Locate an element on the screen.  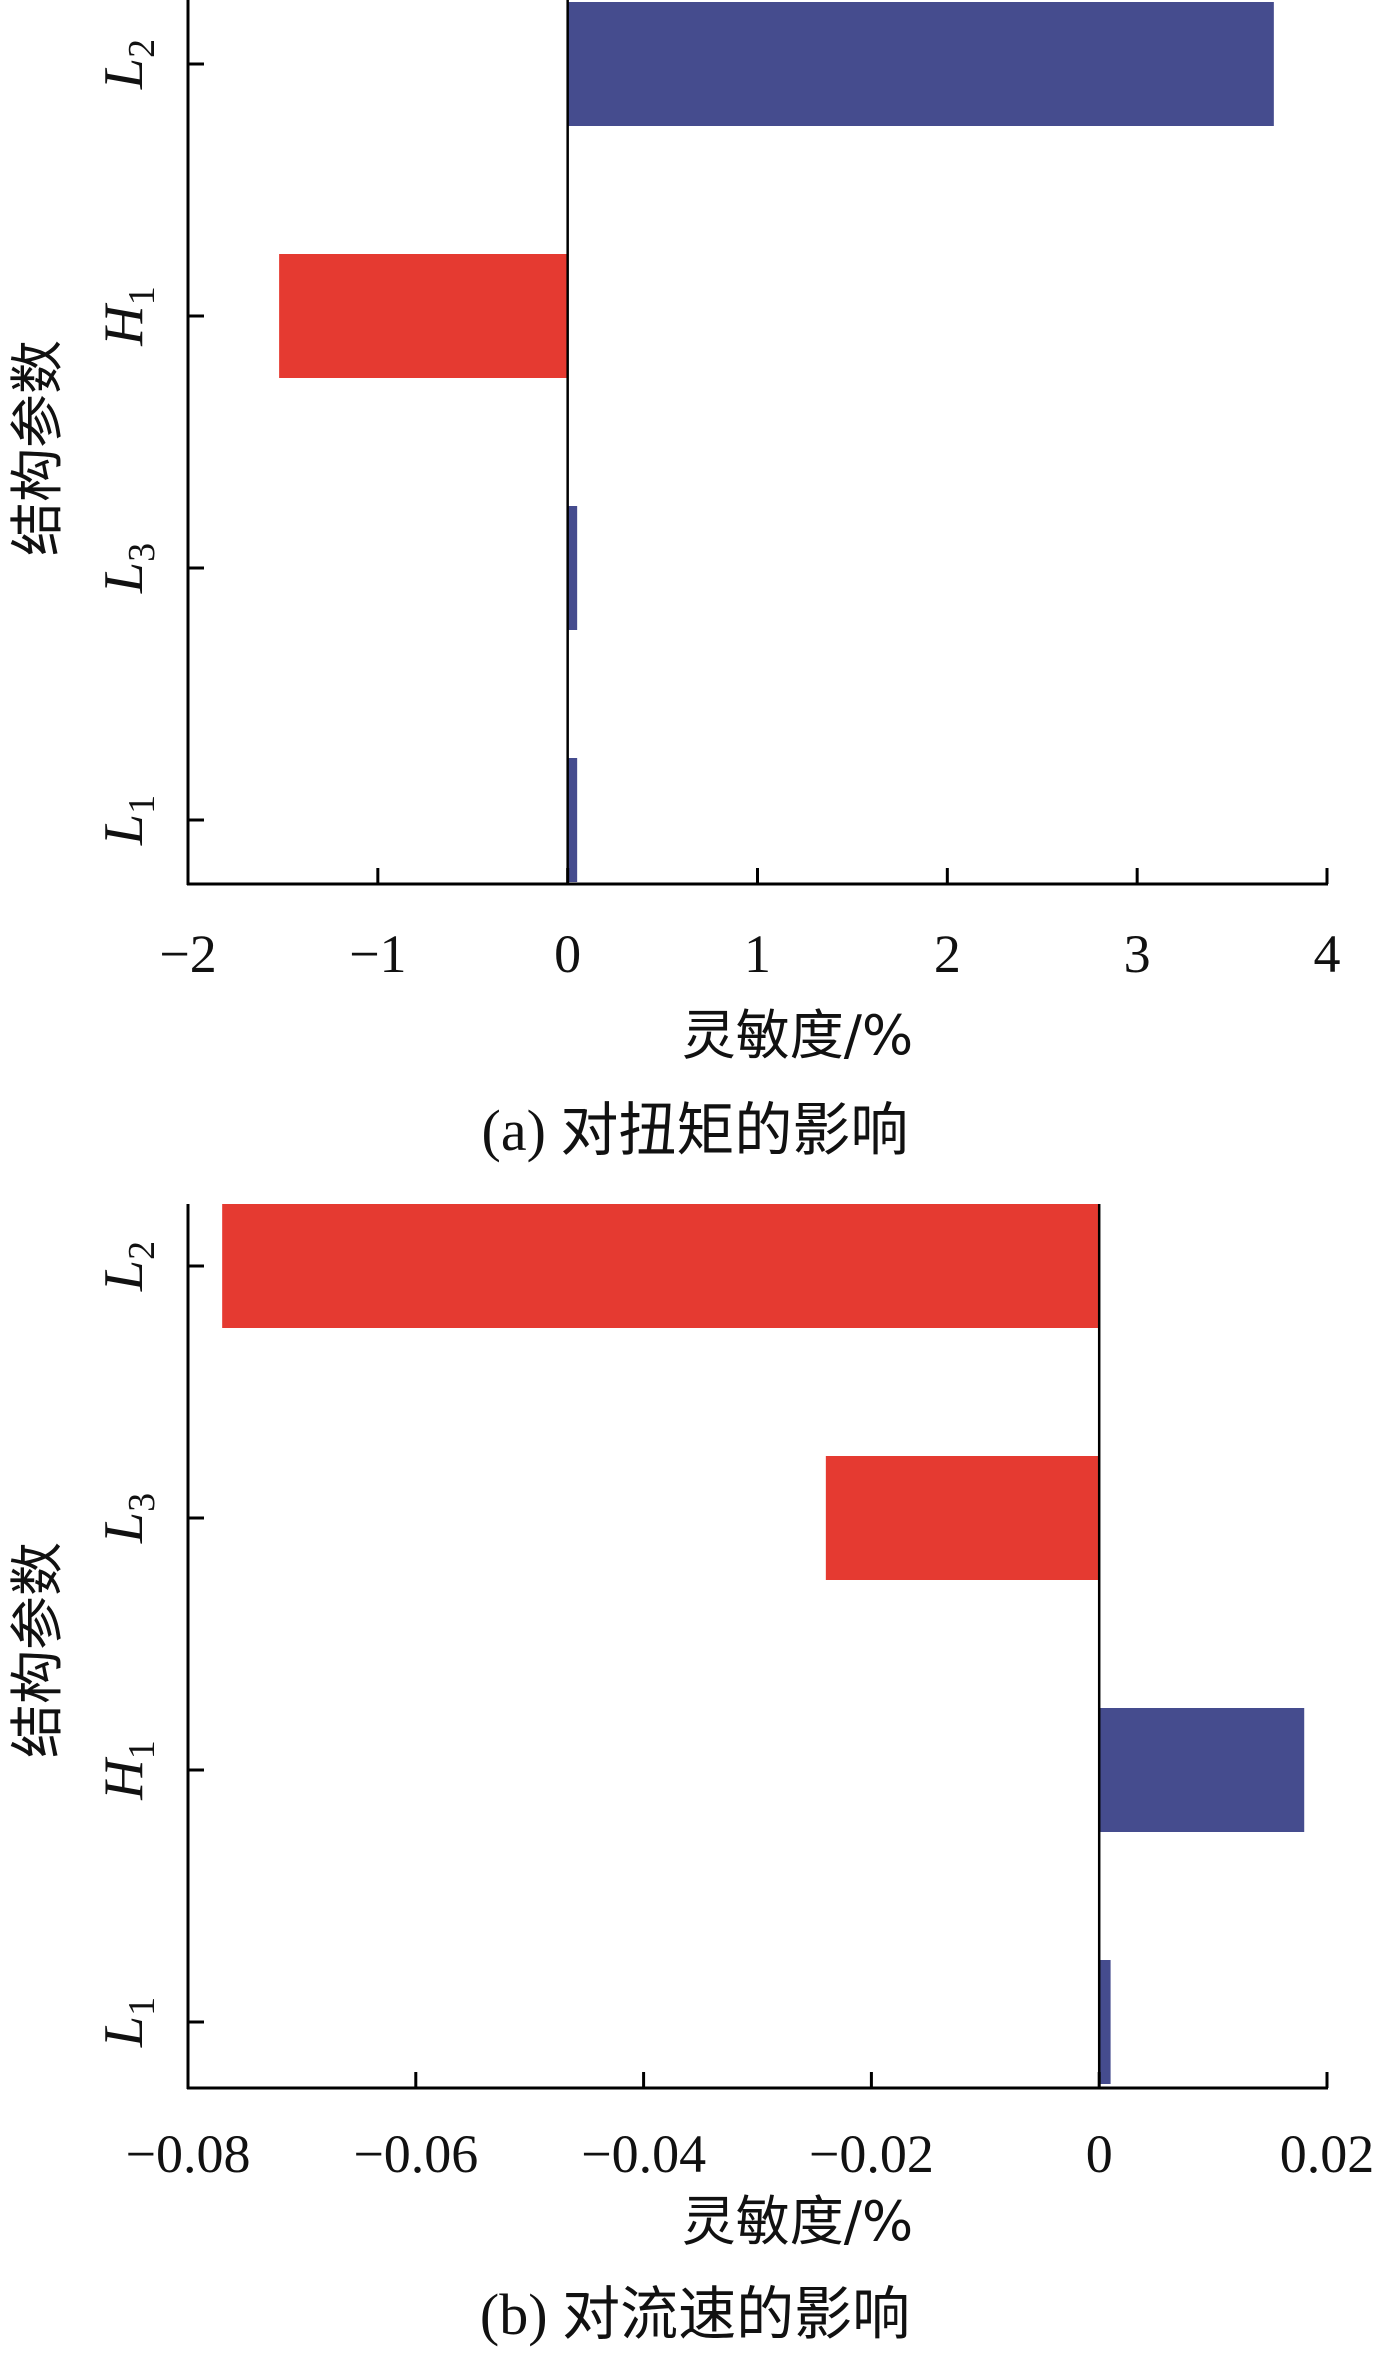
x-tick-label: 0.02 is located at coordinates (1327, 2154).